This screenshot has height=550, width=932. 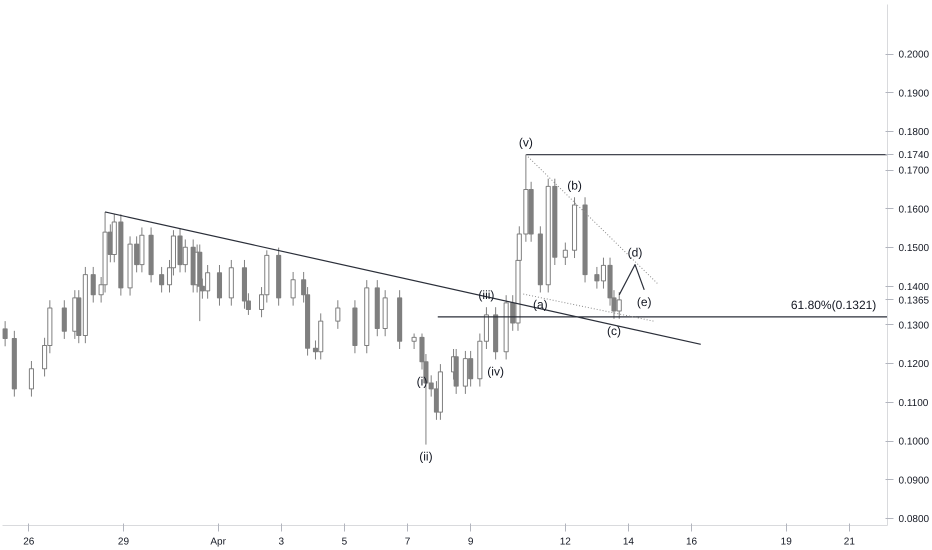 I want to click on annotation: (ii), so click(x=426, y=457).